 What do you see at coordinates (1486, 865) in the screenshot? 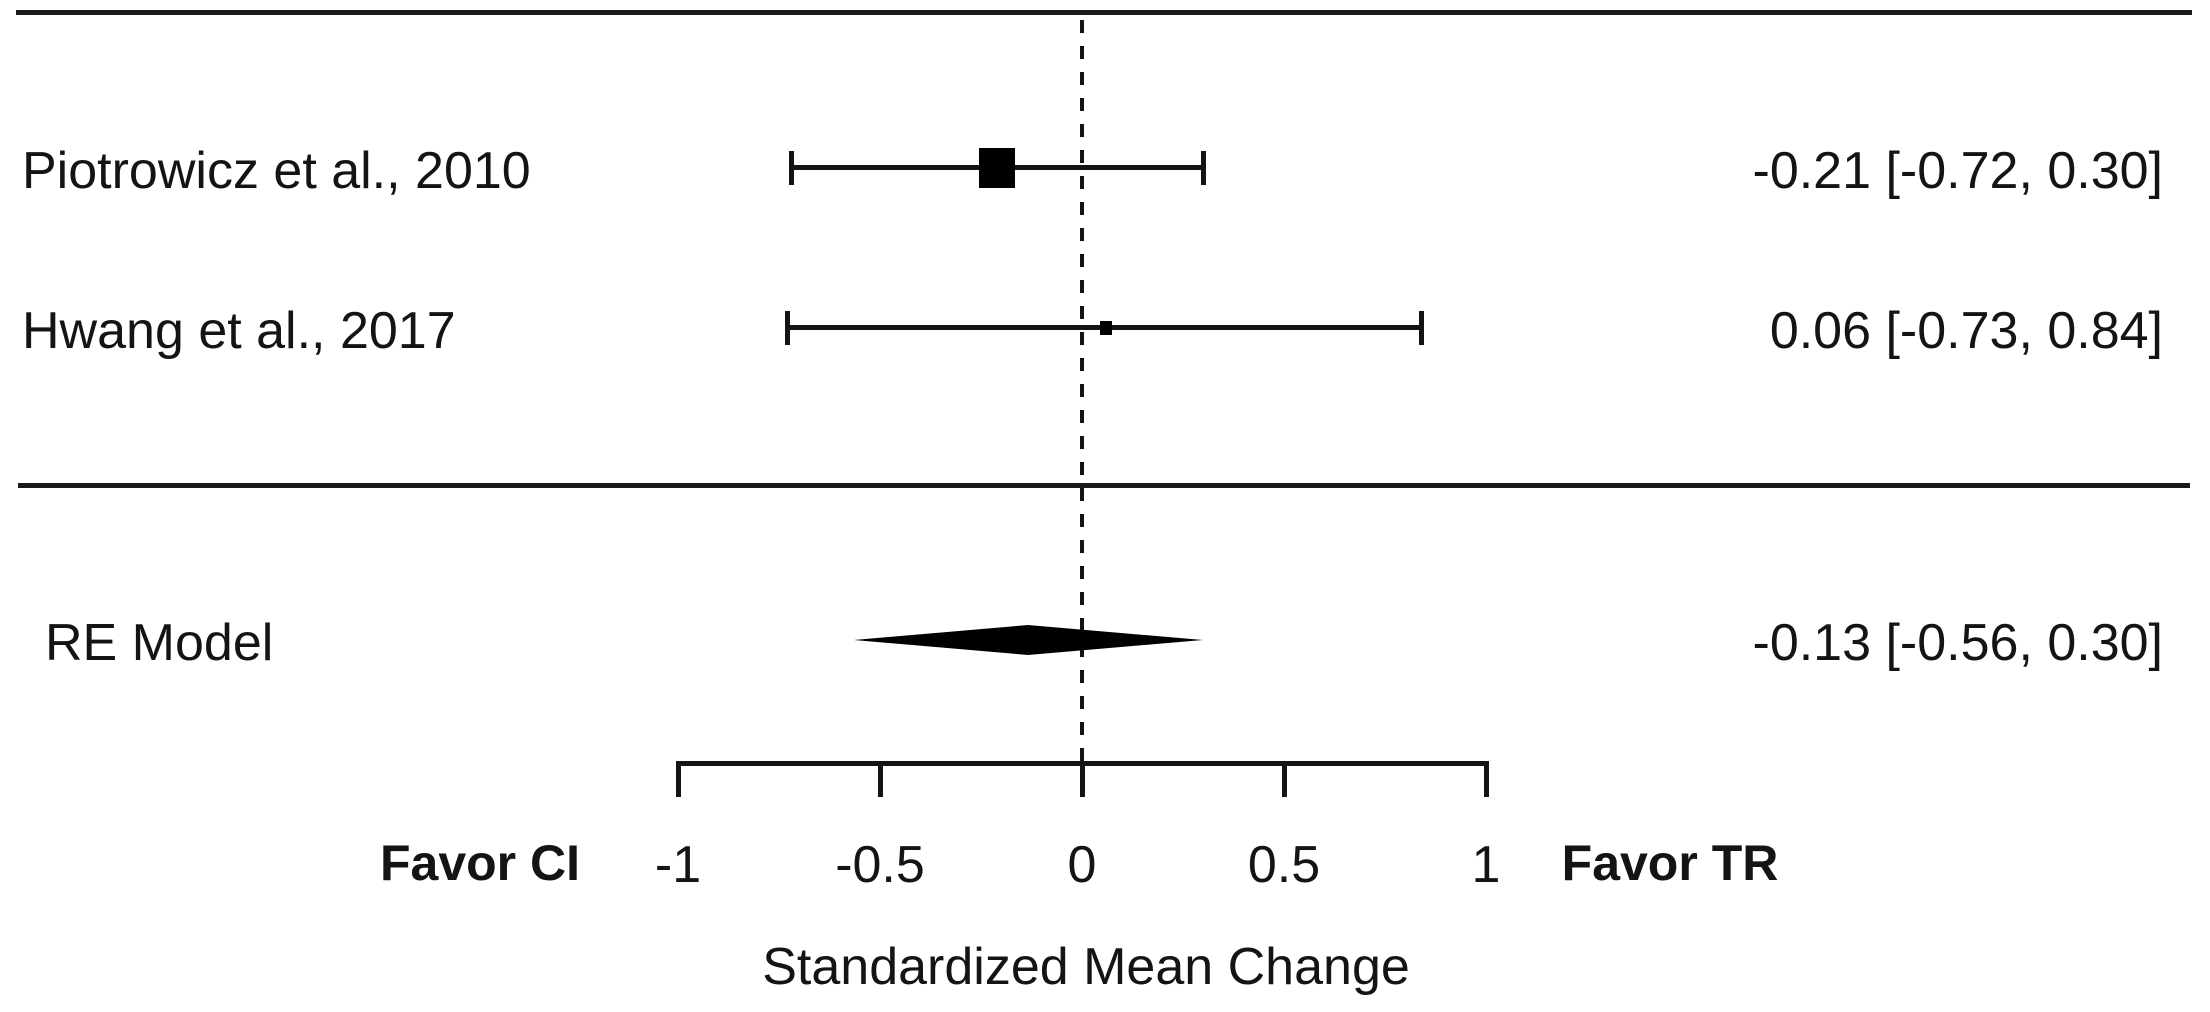
I see `tick-label: 1` at bounding box center [1486, 865].